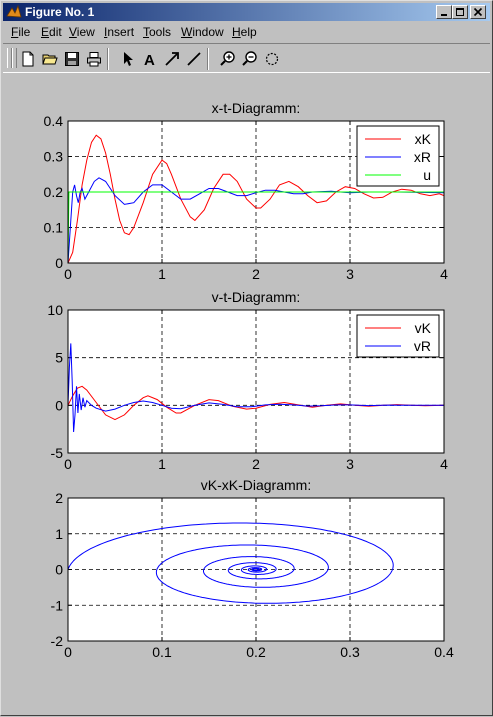 This screenshot has width=493, height=717. What do you see at coordinates (422, 157) in the screenshot?
I see `legend-label: xR` at bounding box center [422, 157].